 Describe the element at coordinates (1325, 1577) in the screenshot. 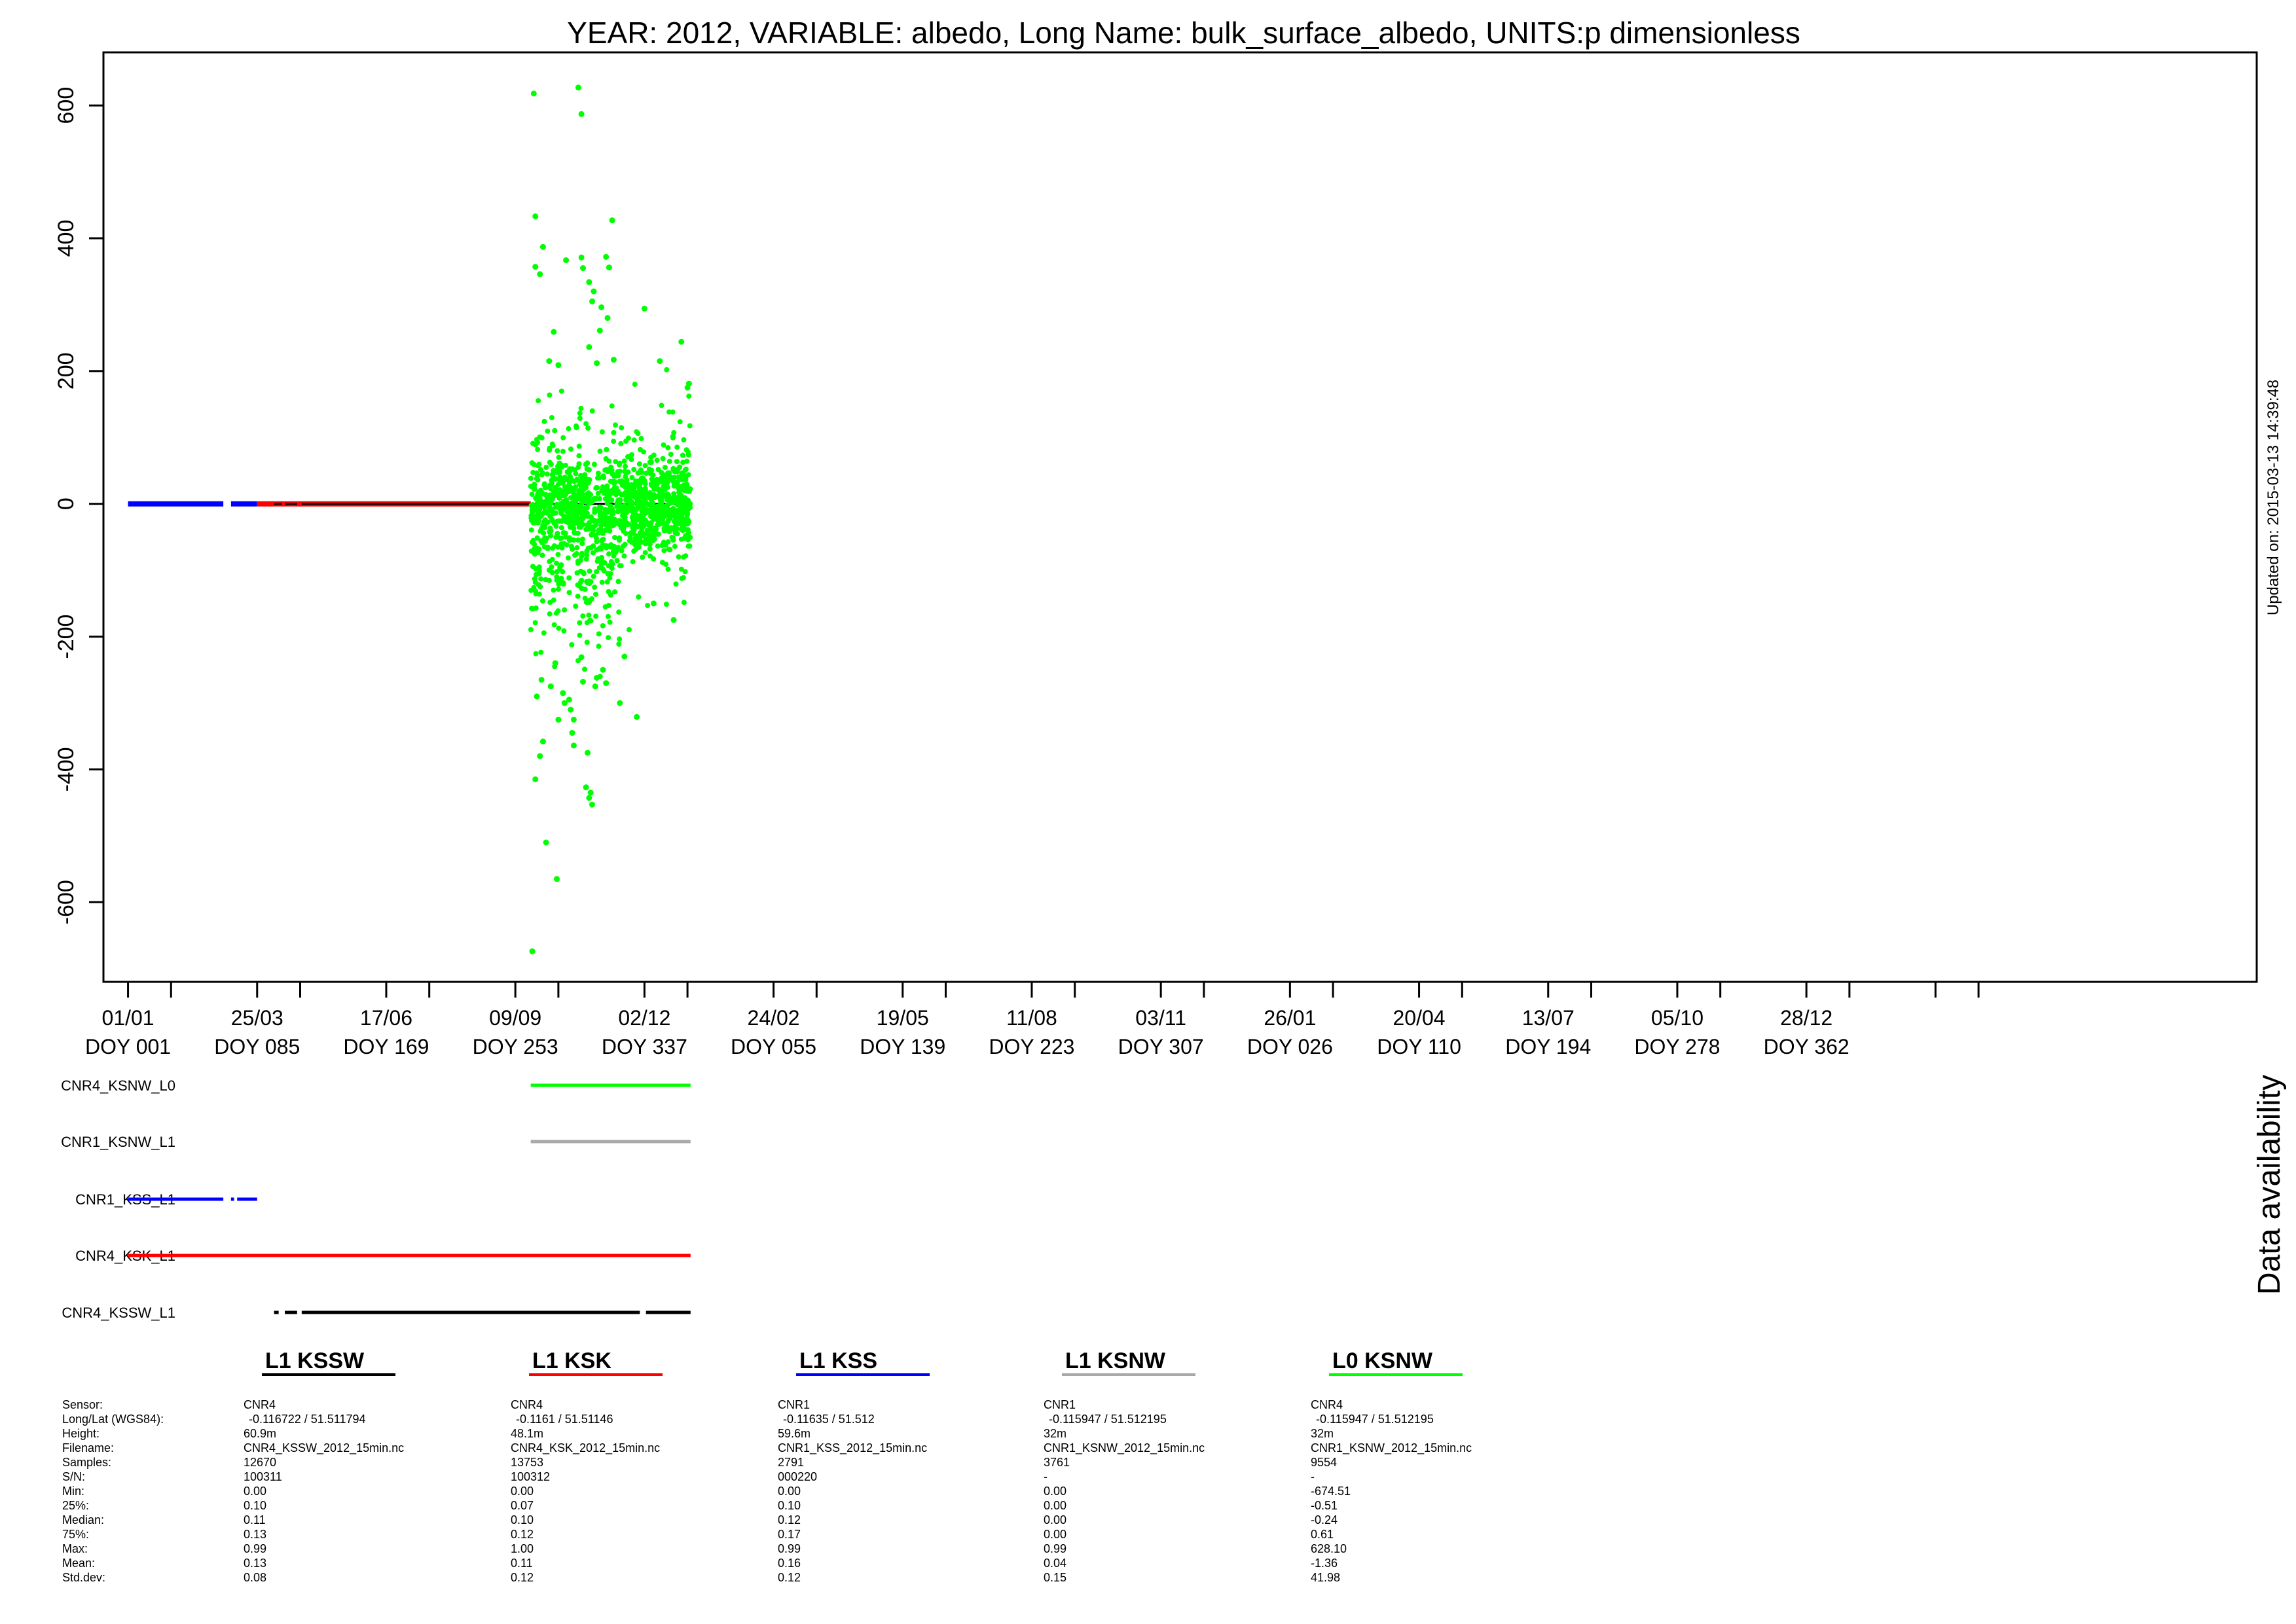

I see `stats-cell: 41.98` at that location.